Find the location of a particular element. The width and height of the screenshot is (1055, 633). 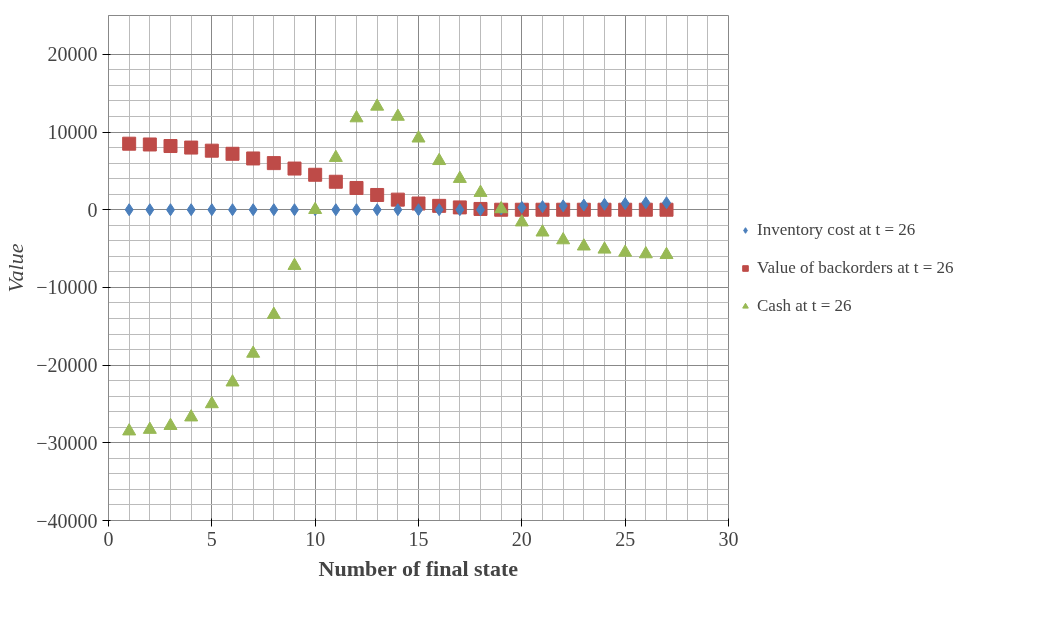

y-tick-label: 0 is located at coordinates (92, 209).